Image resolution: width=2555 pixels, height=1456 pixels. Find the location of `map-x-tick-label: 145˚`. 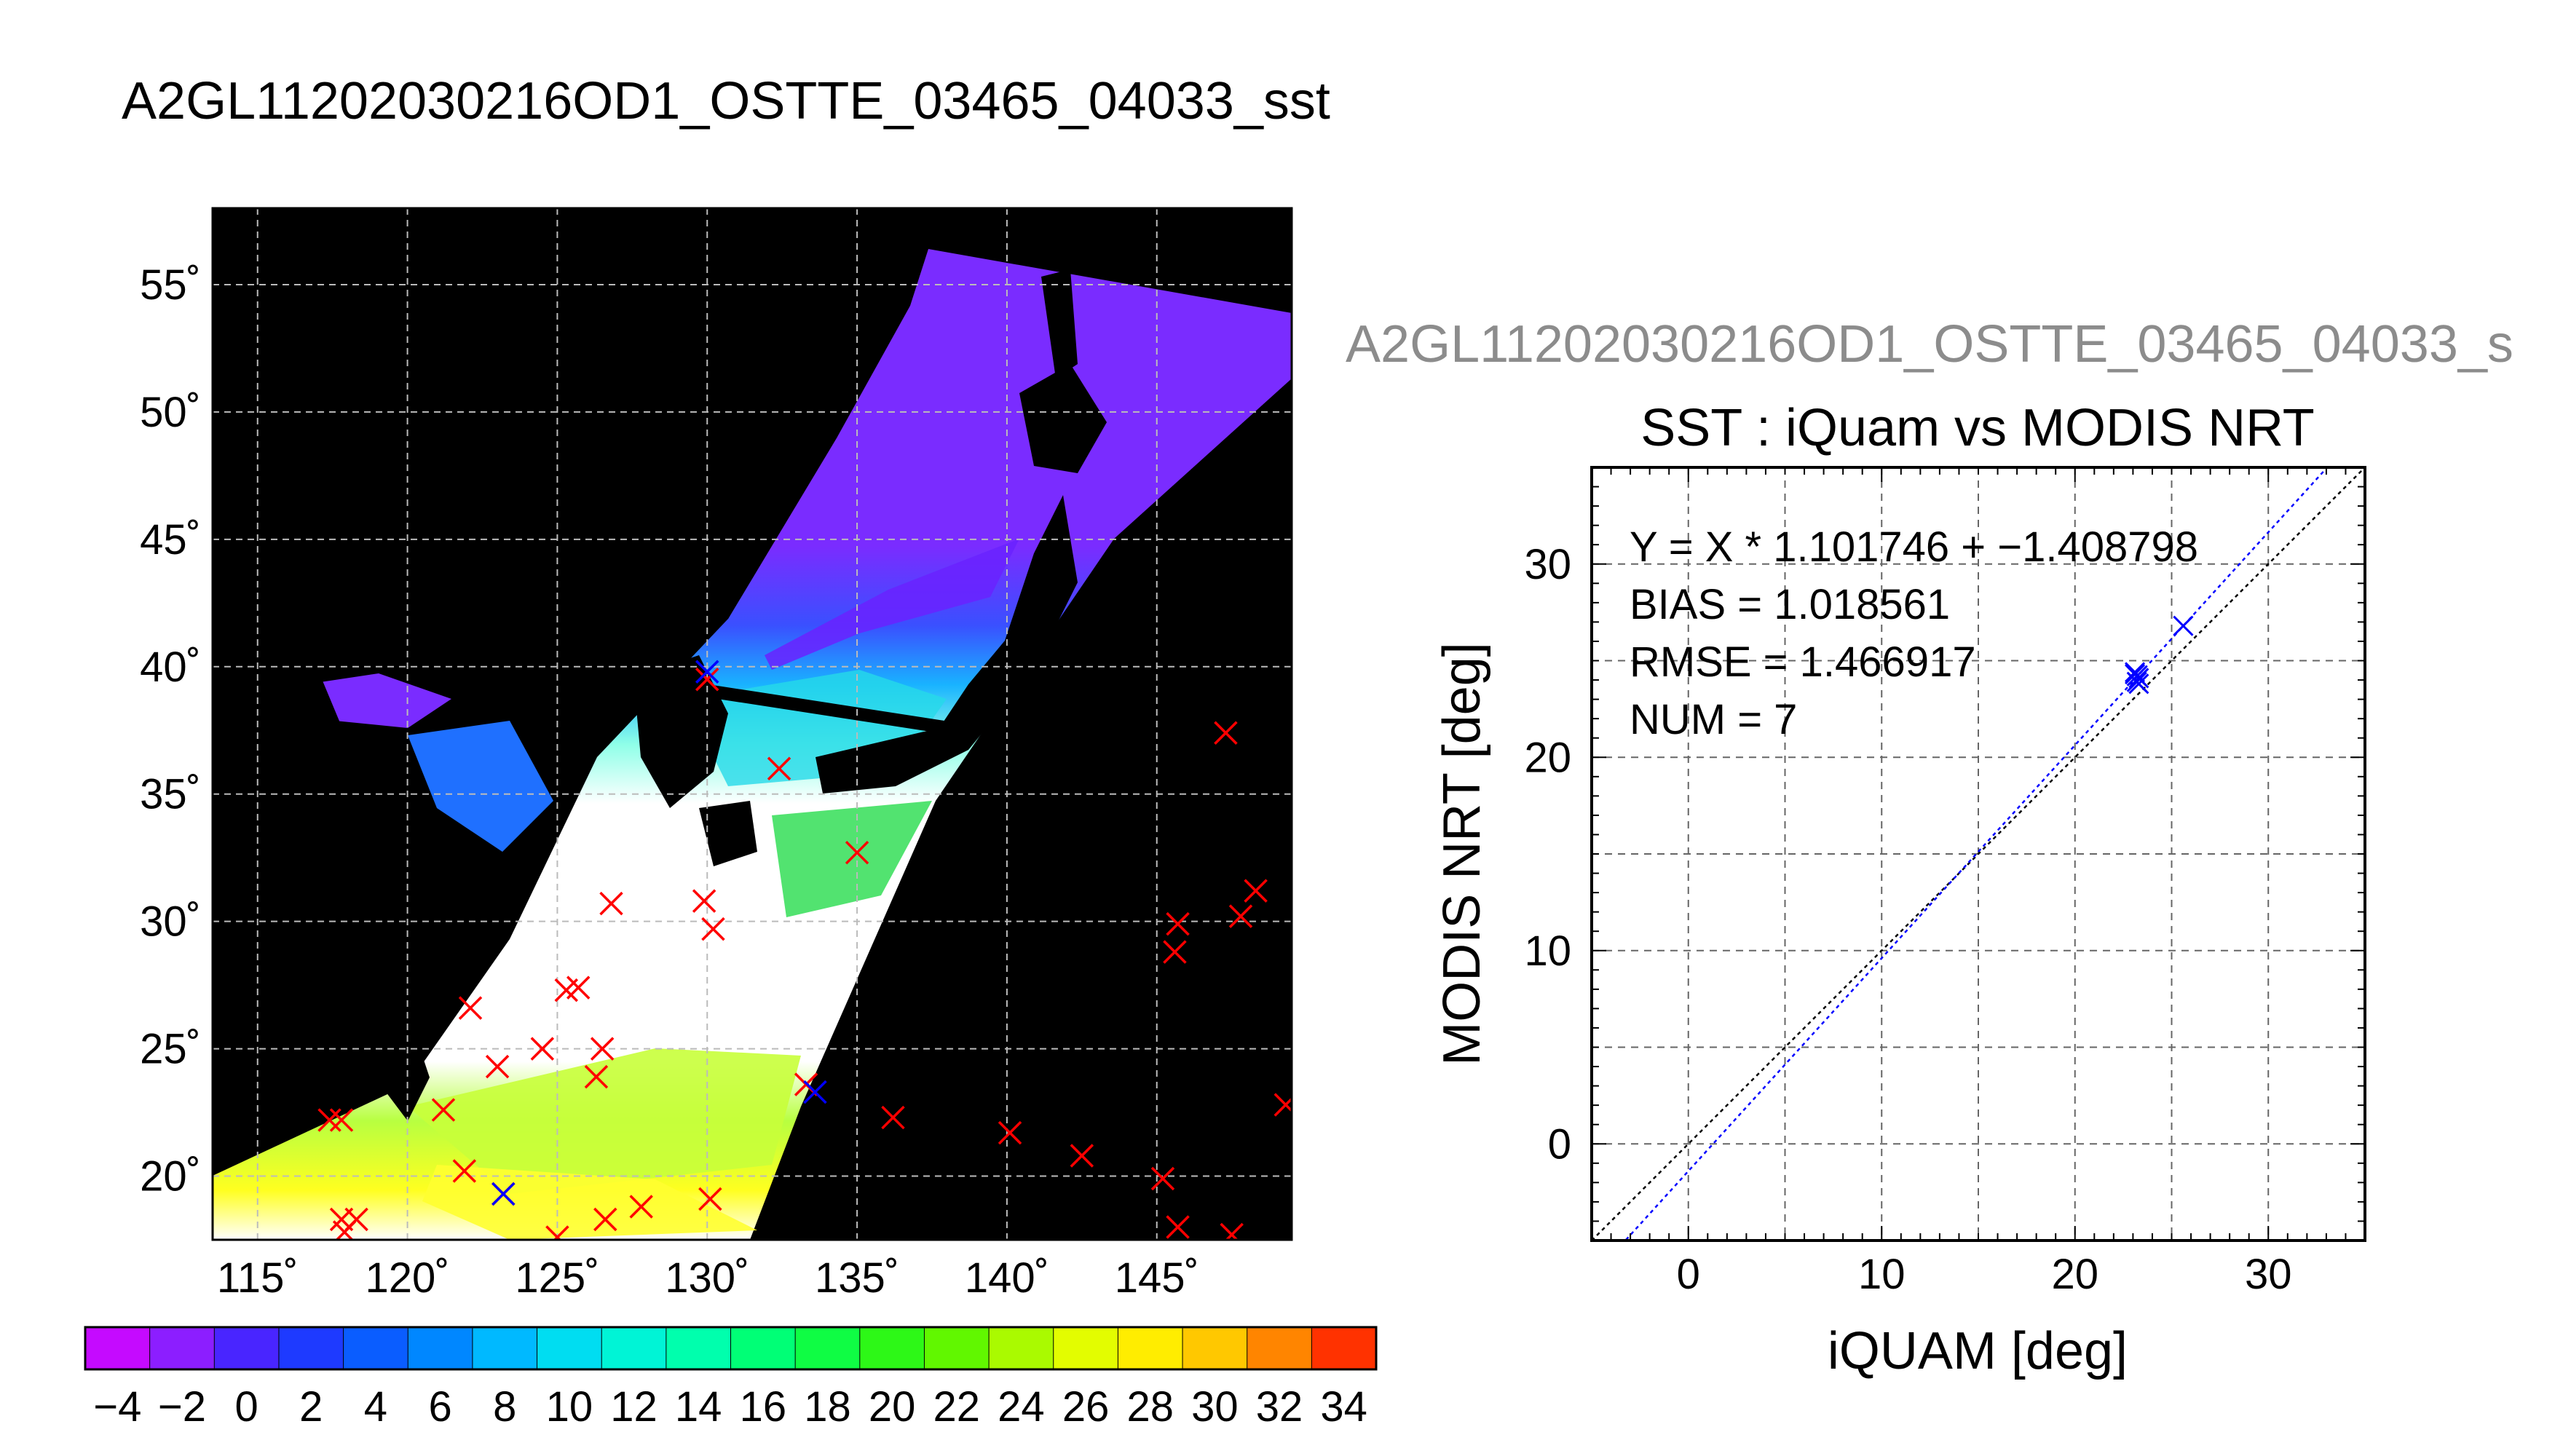

map-x-tick-label: 145˚ is located at coordinates (1157, 1278).